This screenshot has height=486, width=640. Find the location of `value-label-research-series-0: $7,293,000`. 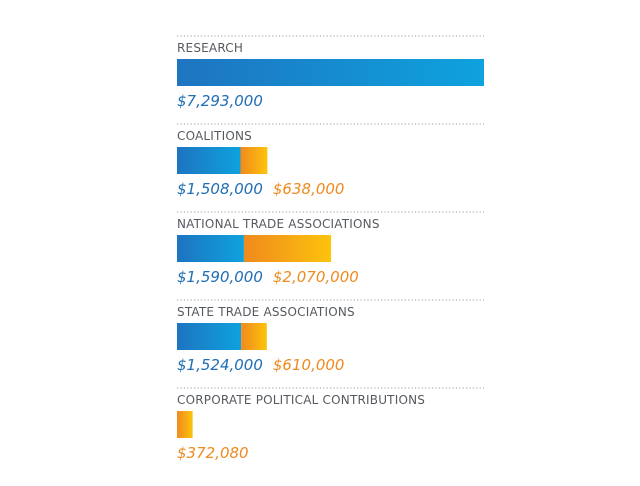

value-label-research-series-0: $7,293,000 is located at coordinates (220, 101).